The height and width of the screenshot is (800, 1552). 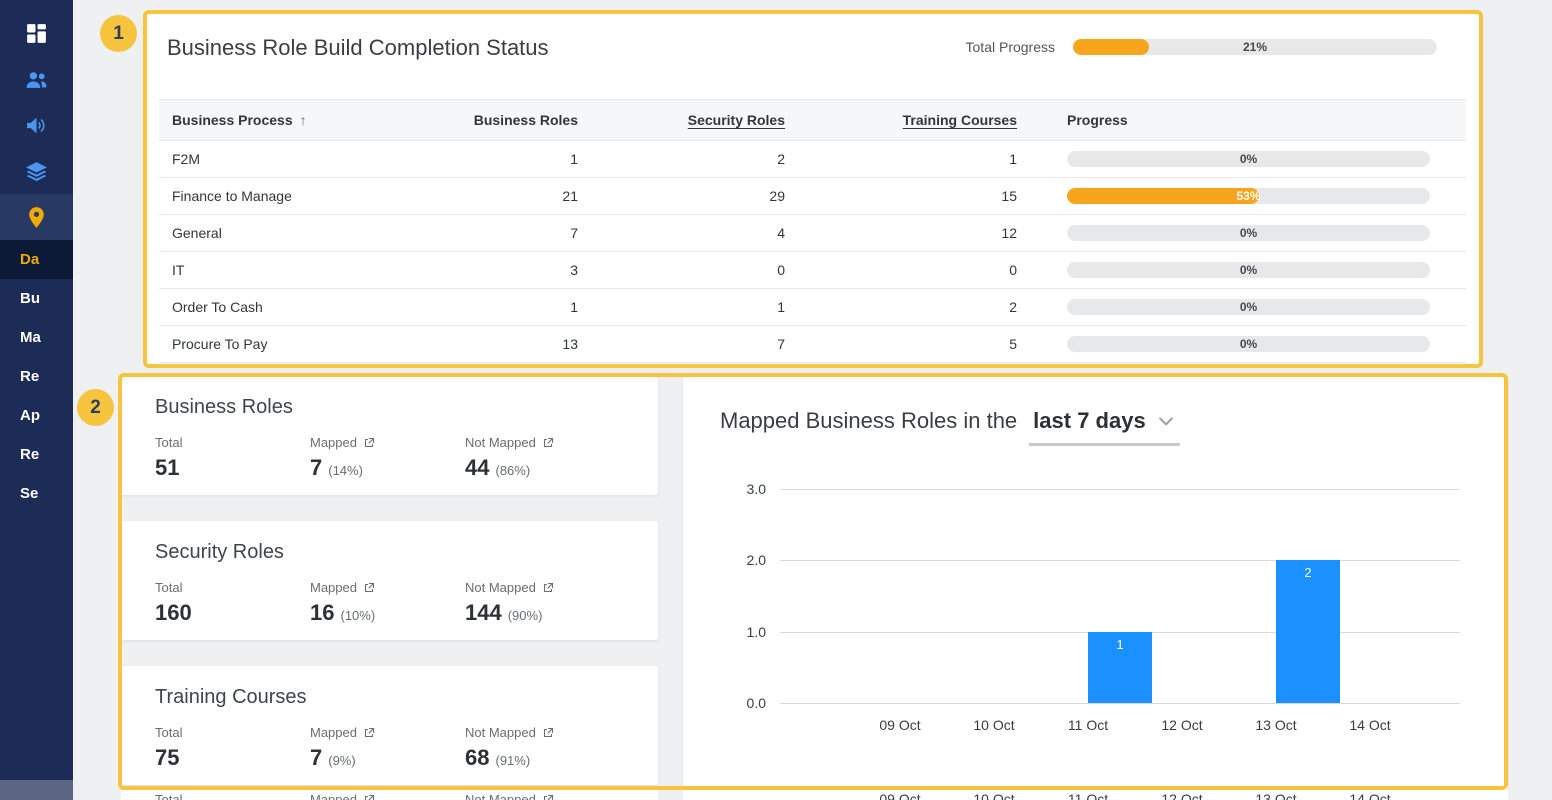 I want to click on column-security-roles: Security Roles, so click(x=736, y=120).